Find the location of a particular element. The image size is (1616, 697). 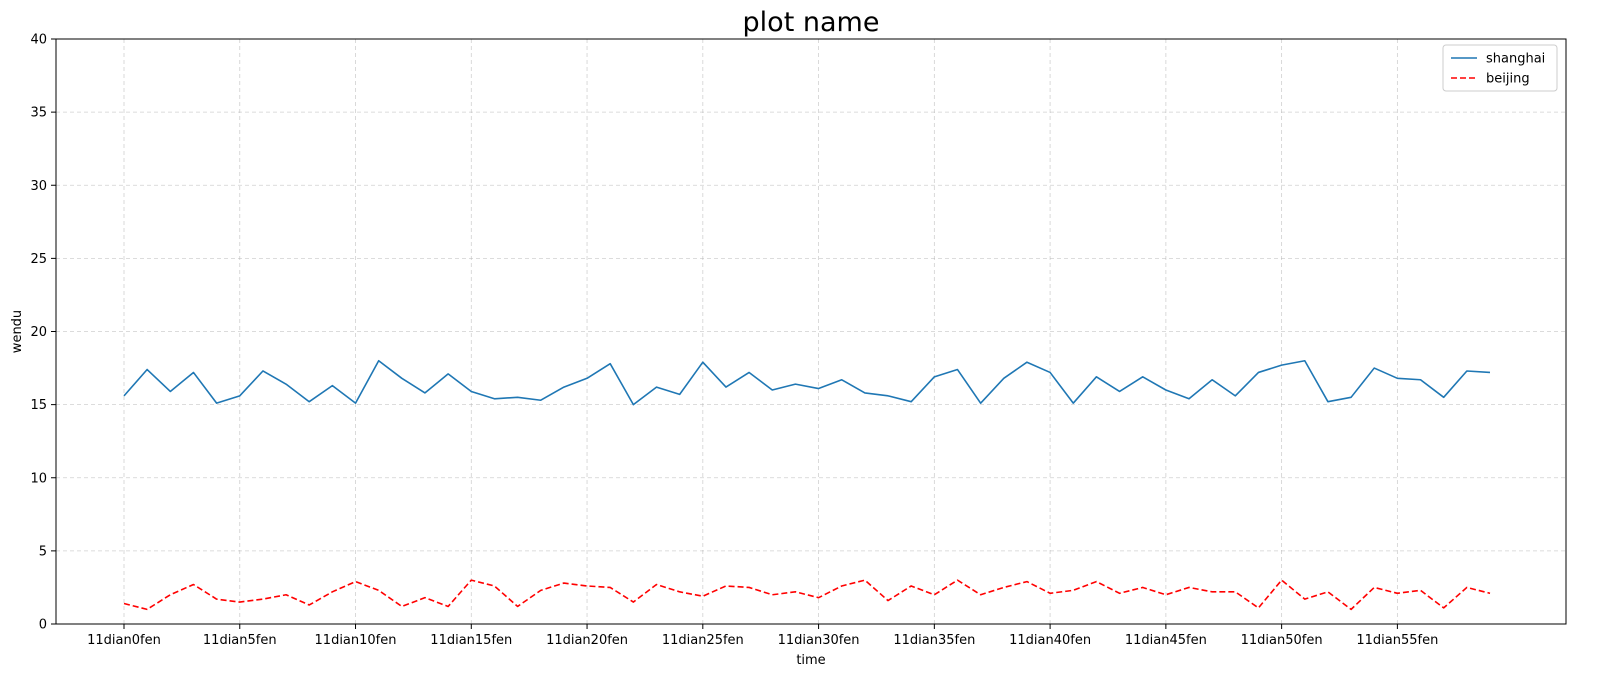

y-tick-label: 10 is located at coordinates (38, 478).